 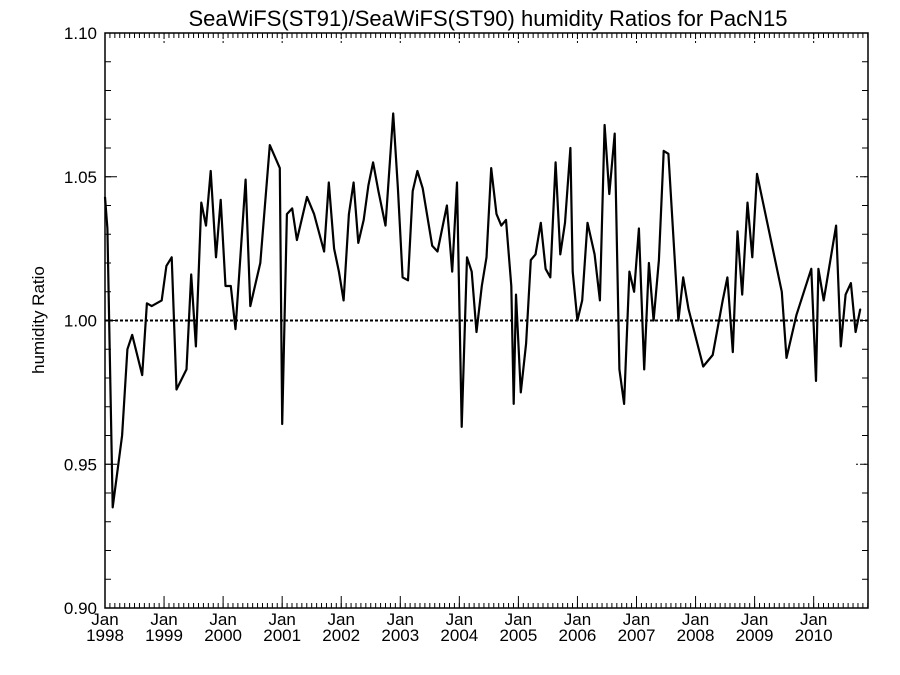 I want to click on x-tick-year-label: 2000, so click(x=223, y=635).